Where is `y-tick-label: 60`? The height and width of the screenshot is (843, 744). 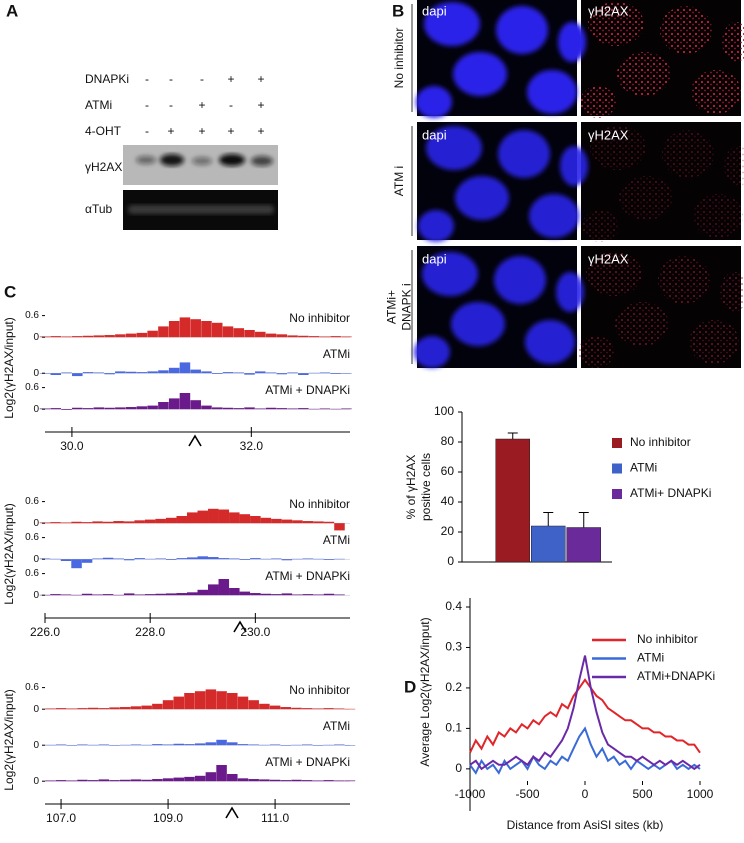
y-tick-label: 60 is located at coordinates (448, 471).